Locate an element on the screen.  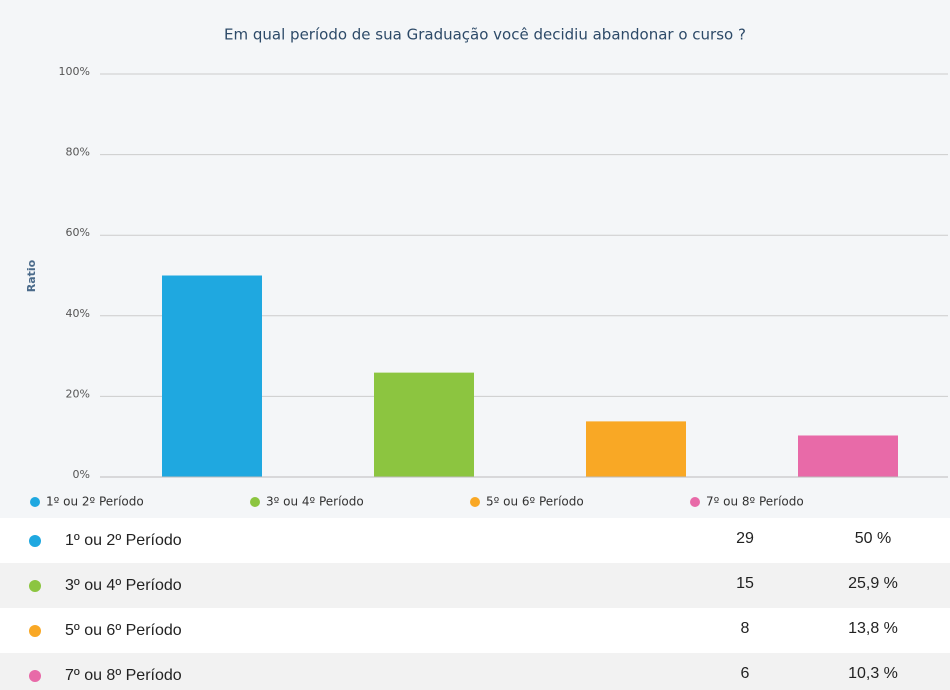
row-percent: 50 % is located at coordinates (873, 538).